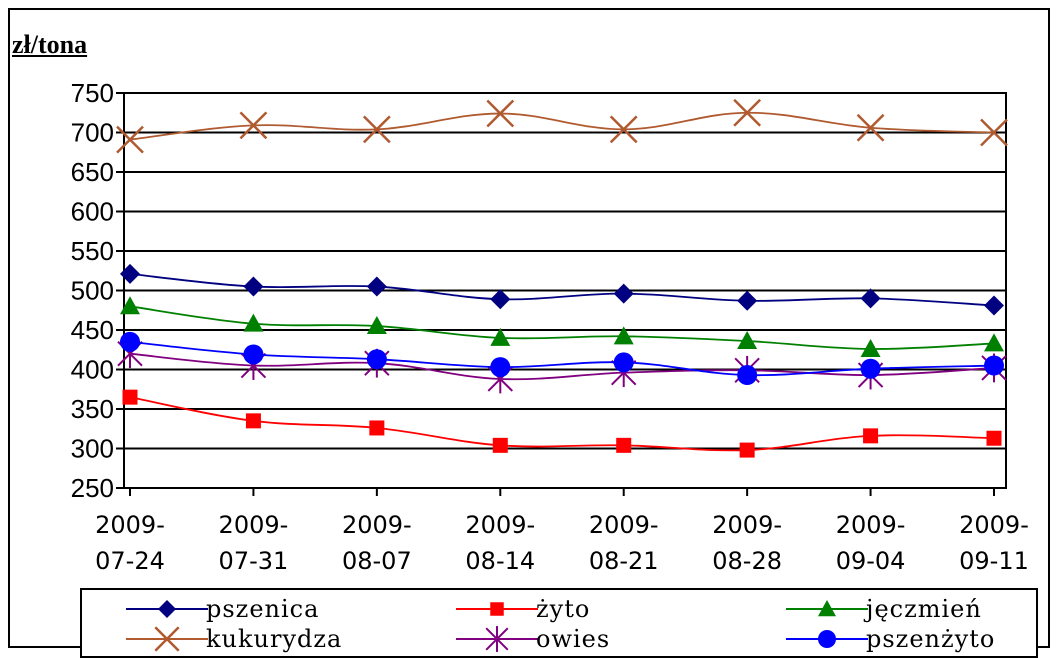 This screenshot has height=658, width=1059. Describe the element at coordinates (573, 639) in the screenshot. I see `legend-label: owies` at that location.